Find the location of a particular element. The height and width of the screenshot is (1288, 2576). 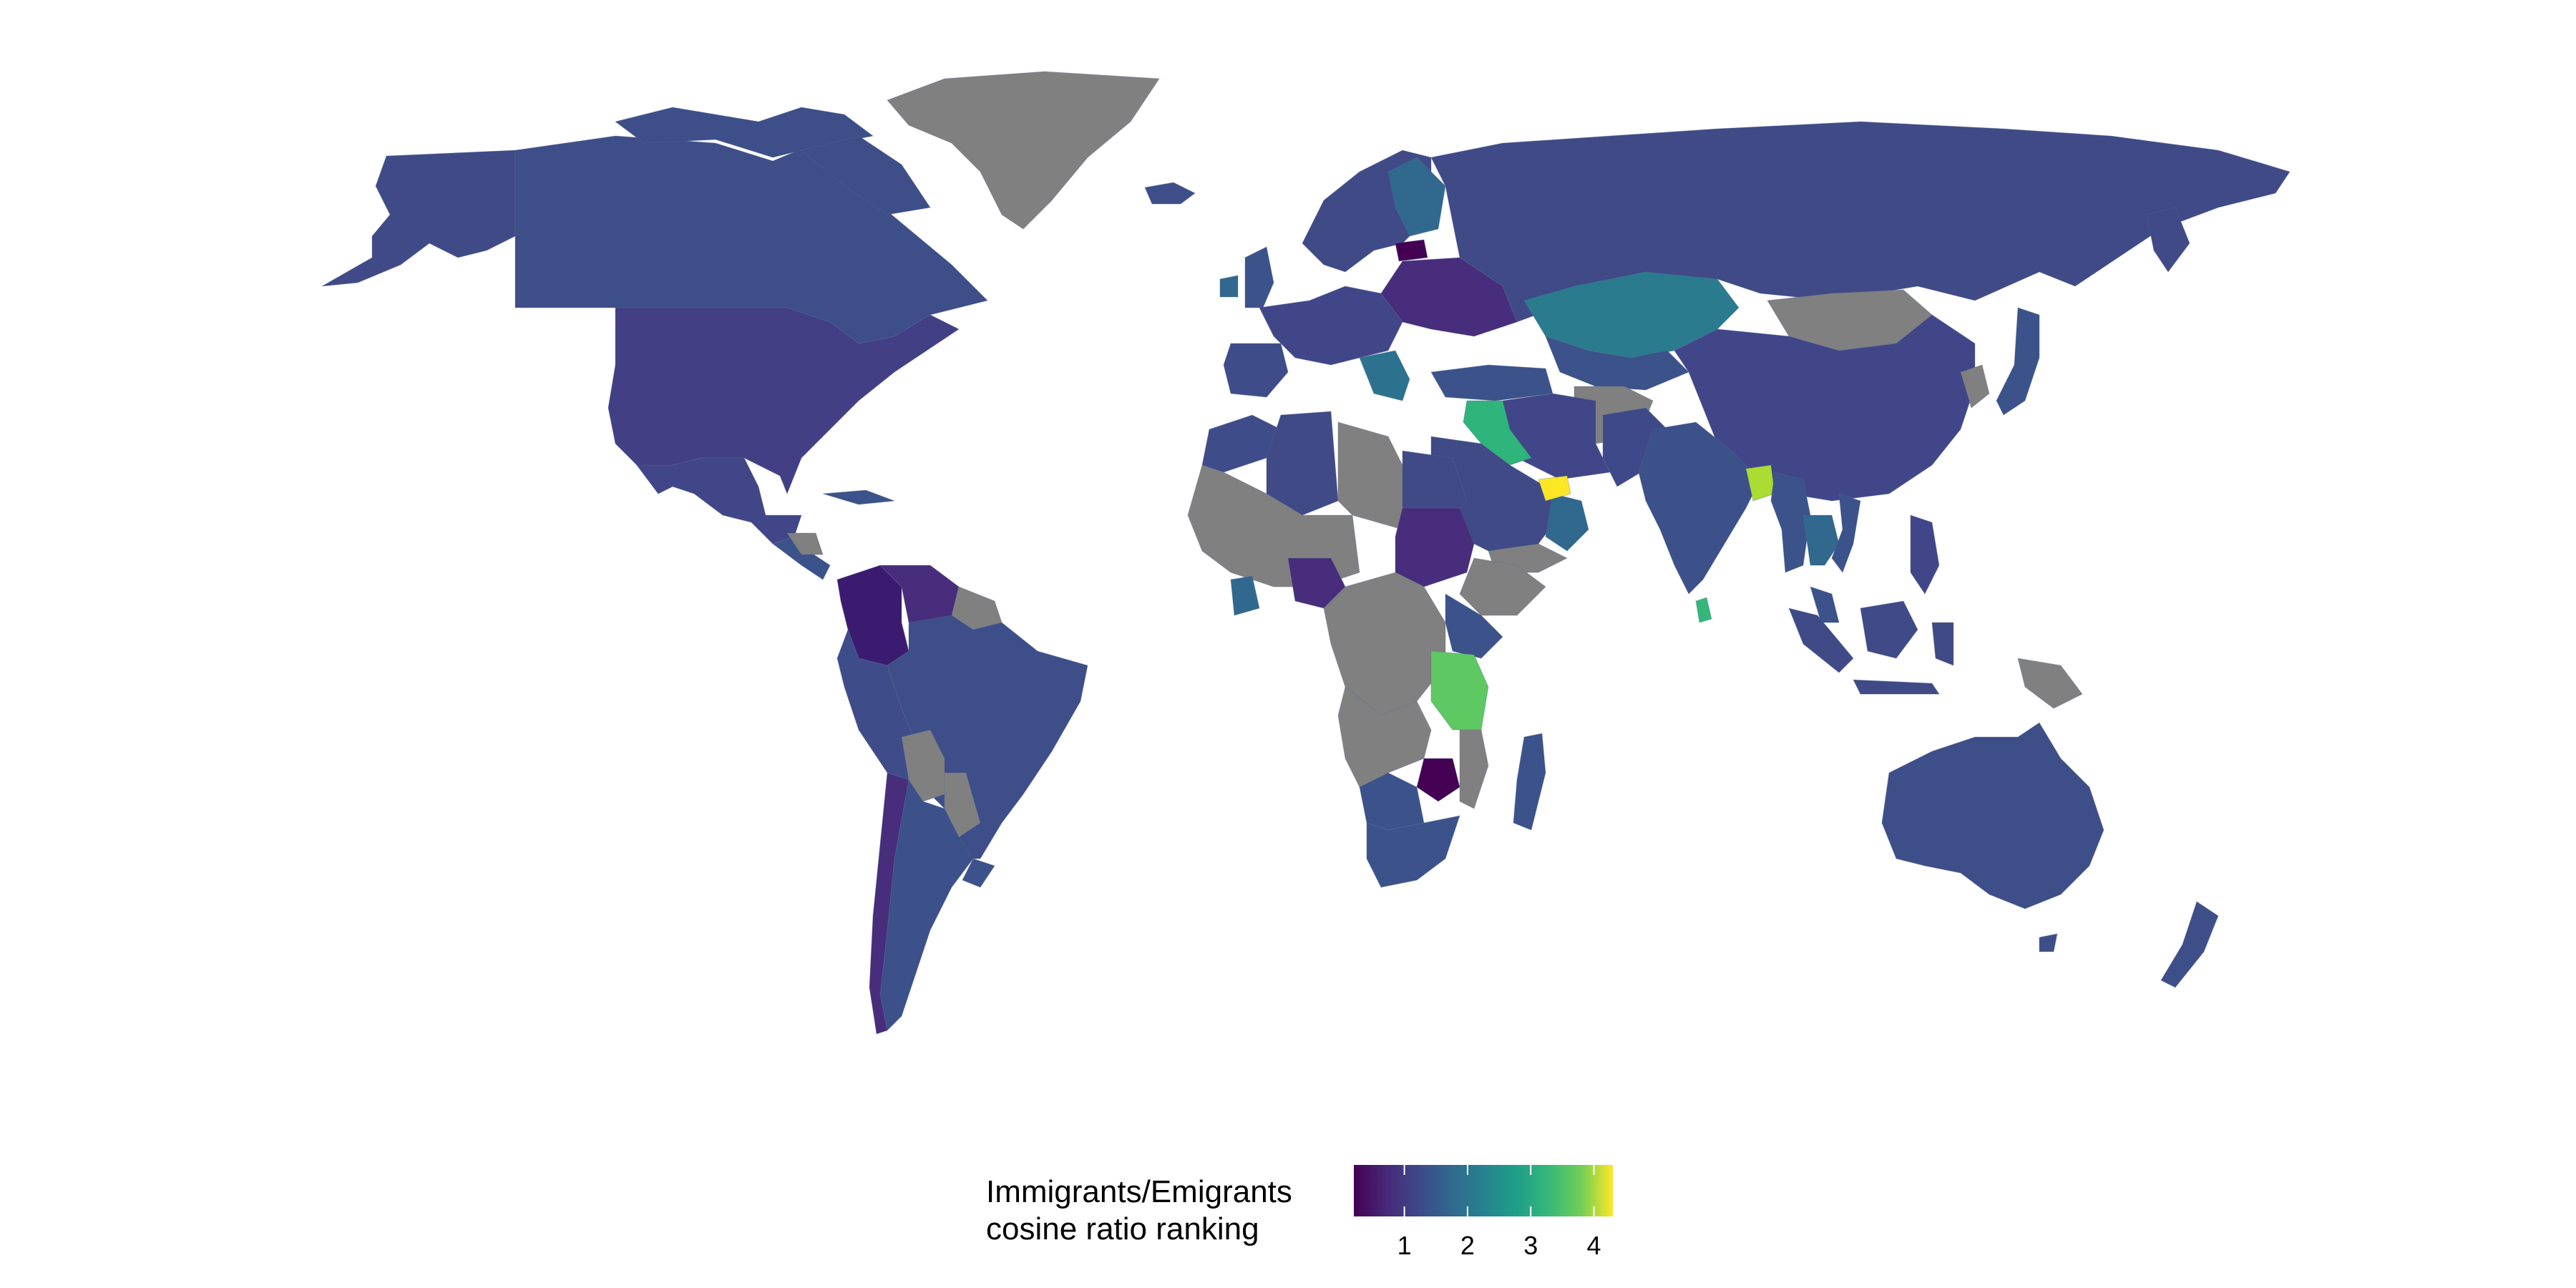

legend-gradient is located at coordinates (1483, 1190).